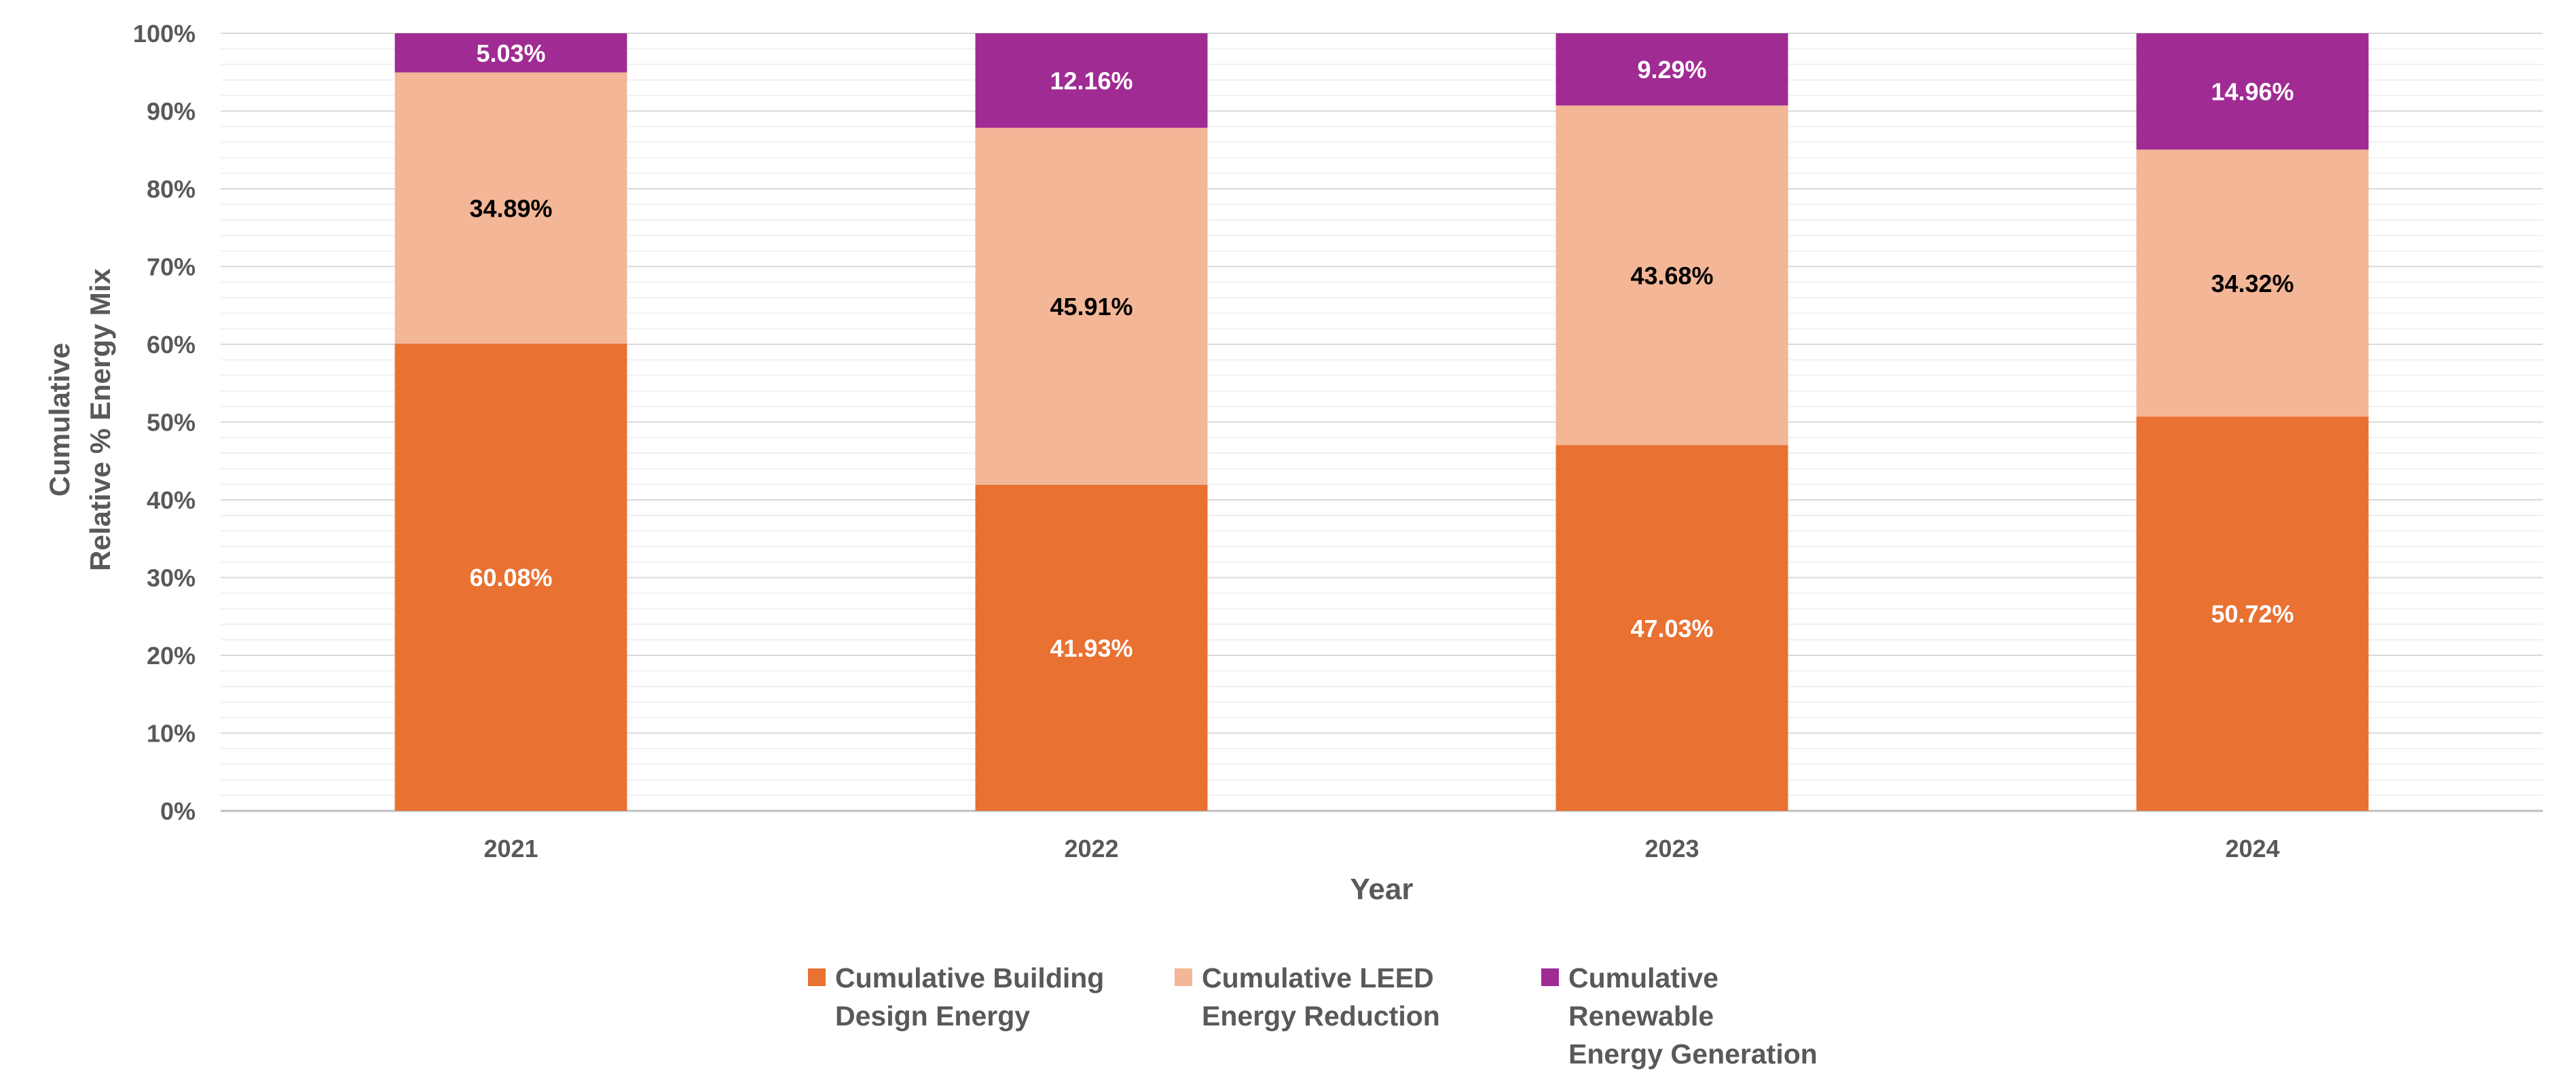  I want to click on legend-label-line-1: Cumulative LEED, so click(1318, 978).